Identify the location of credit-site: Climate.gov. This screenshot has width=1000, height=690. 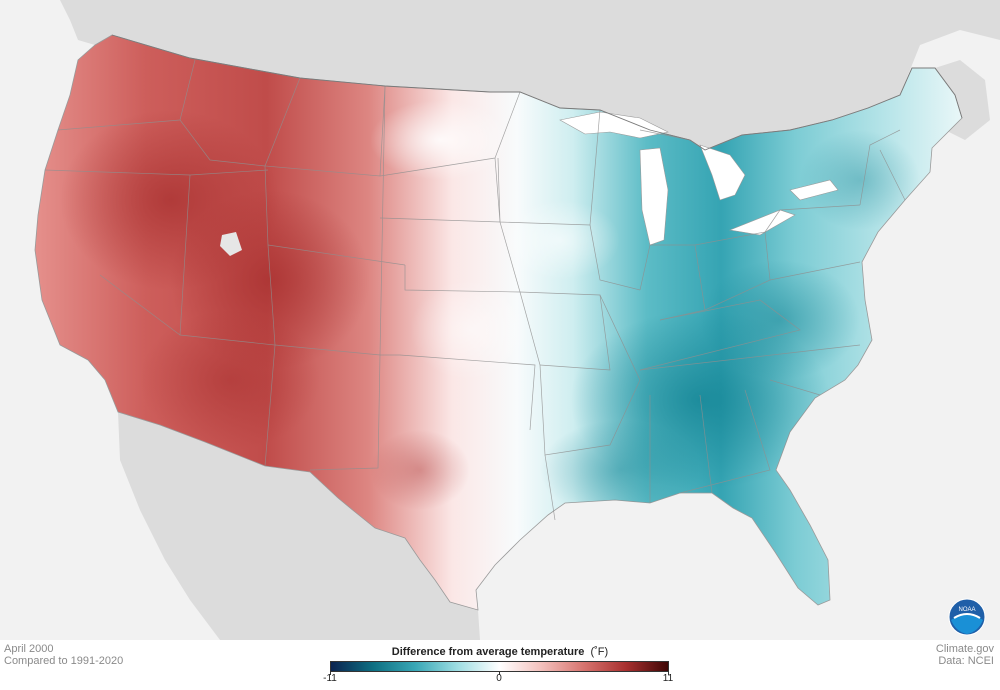
(964, 649).